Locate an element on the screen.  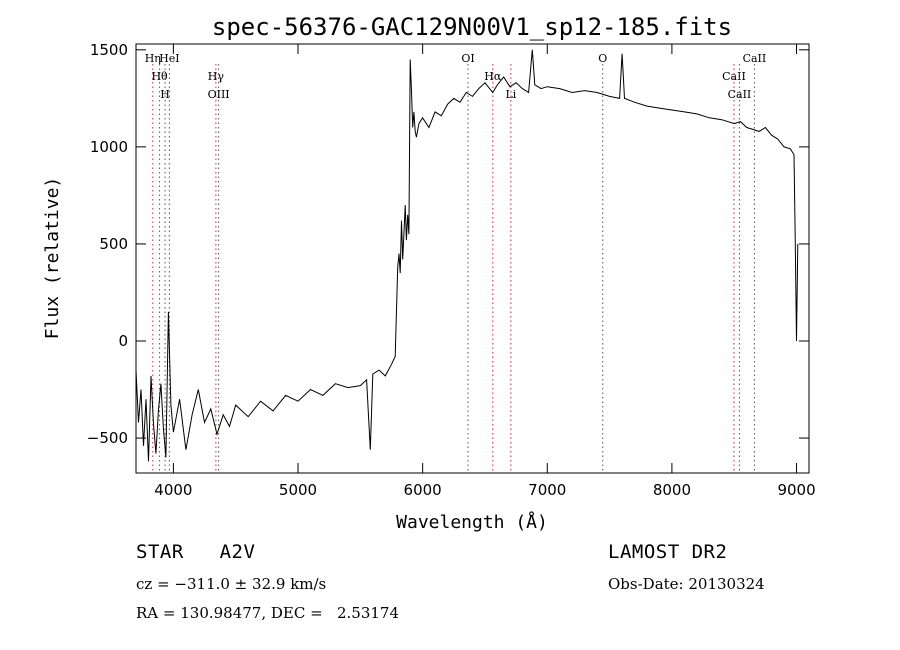
line-label: Hη is located at coordinates (153, 58).